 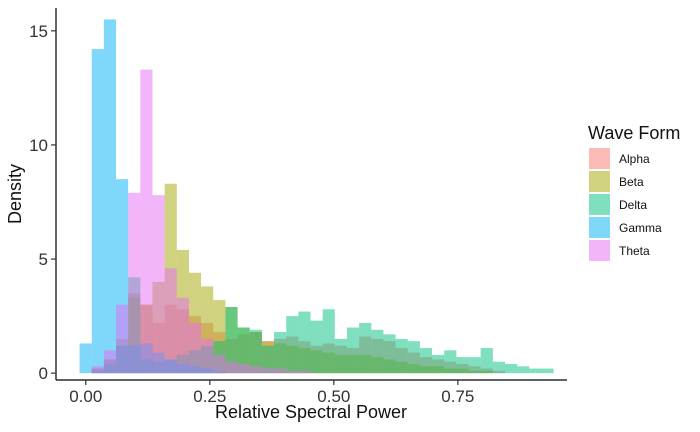 What do you see at coordinates (599, 250) in the screenshot?
I see `legend-key-theta` at bounding box center [599, 250].